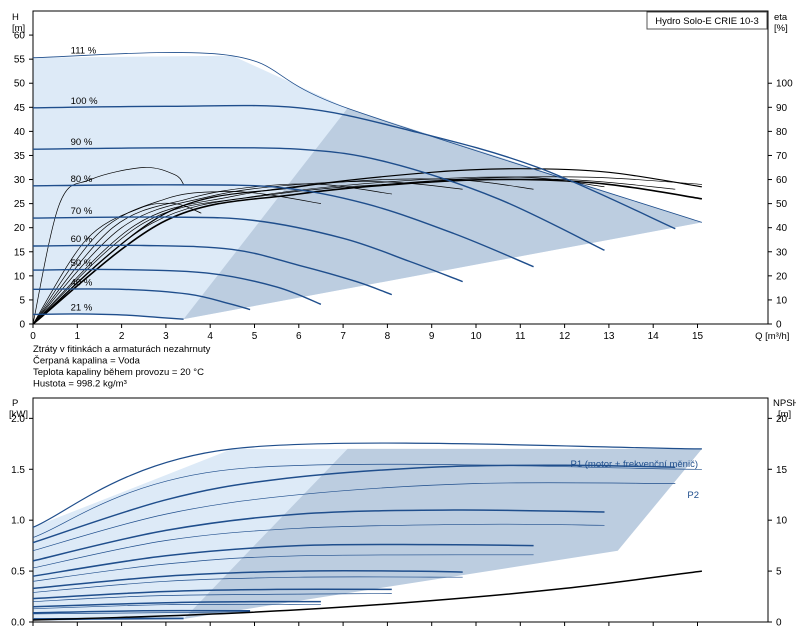  I want to click on speed-curve-label: 100 %, so click(84, 101).